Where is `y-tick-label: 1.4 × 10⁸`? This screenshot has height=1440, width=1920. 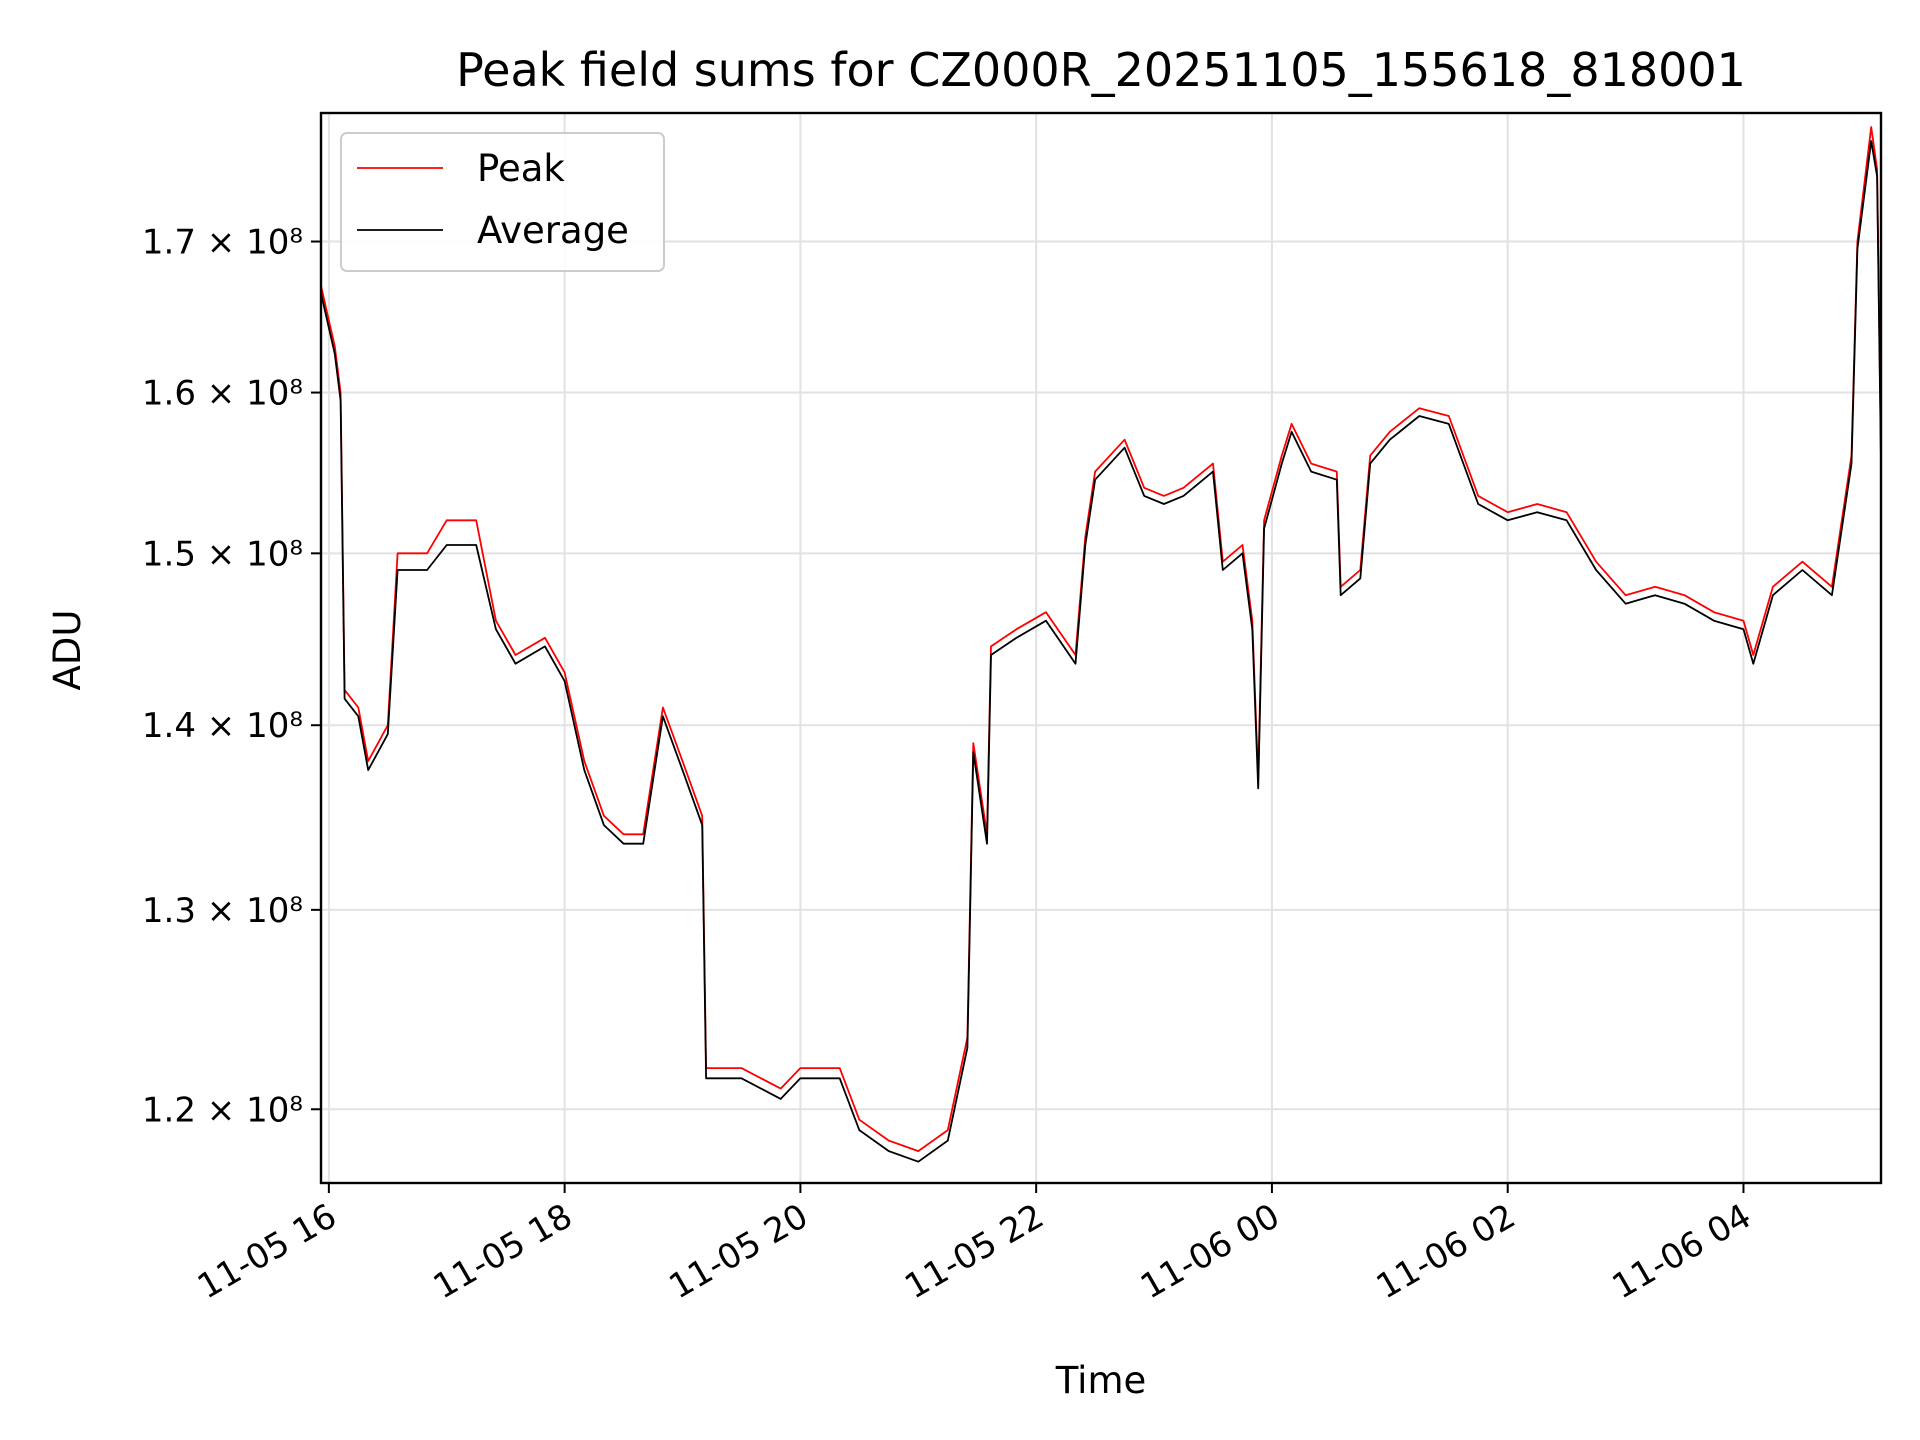
y-tick-label: 1.4 × 10⁸ is located at coordinates (222, 726).